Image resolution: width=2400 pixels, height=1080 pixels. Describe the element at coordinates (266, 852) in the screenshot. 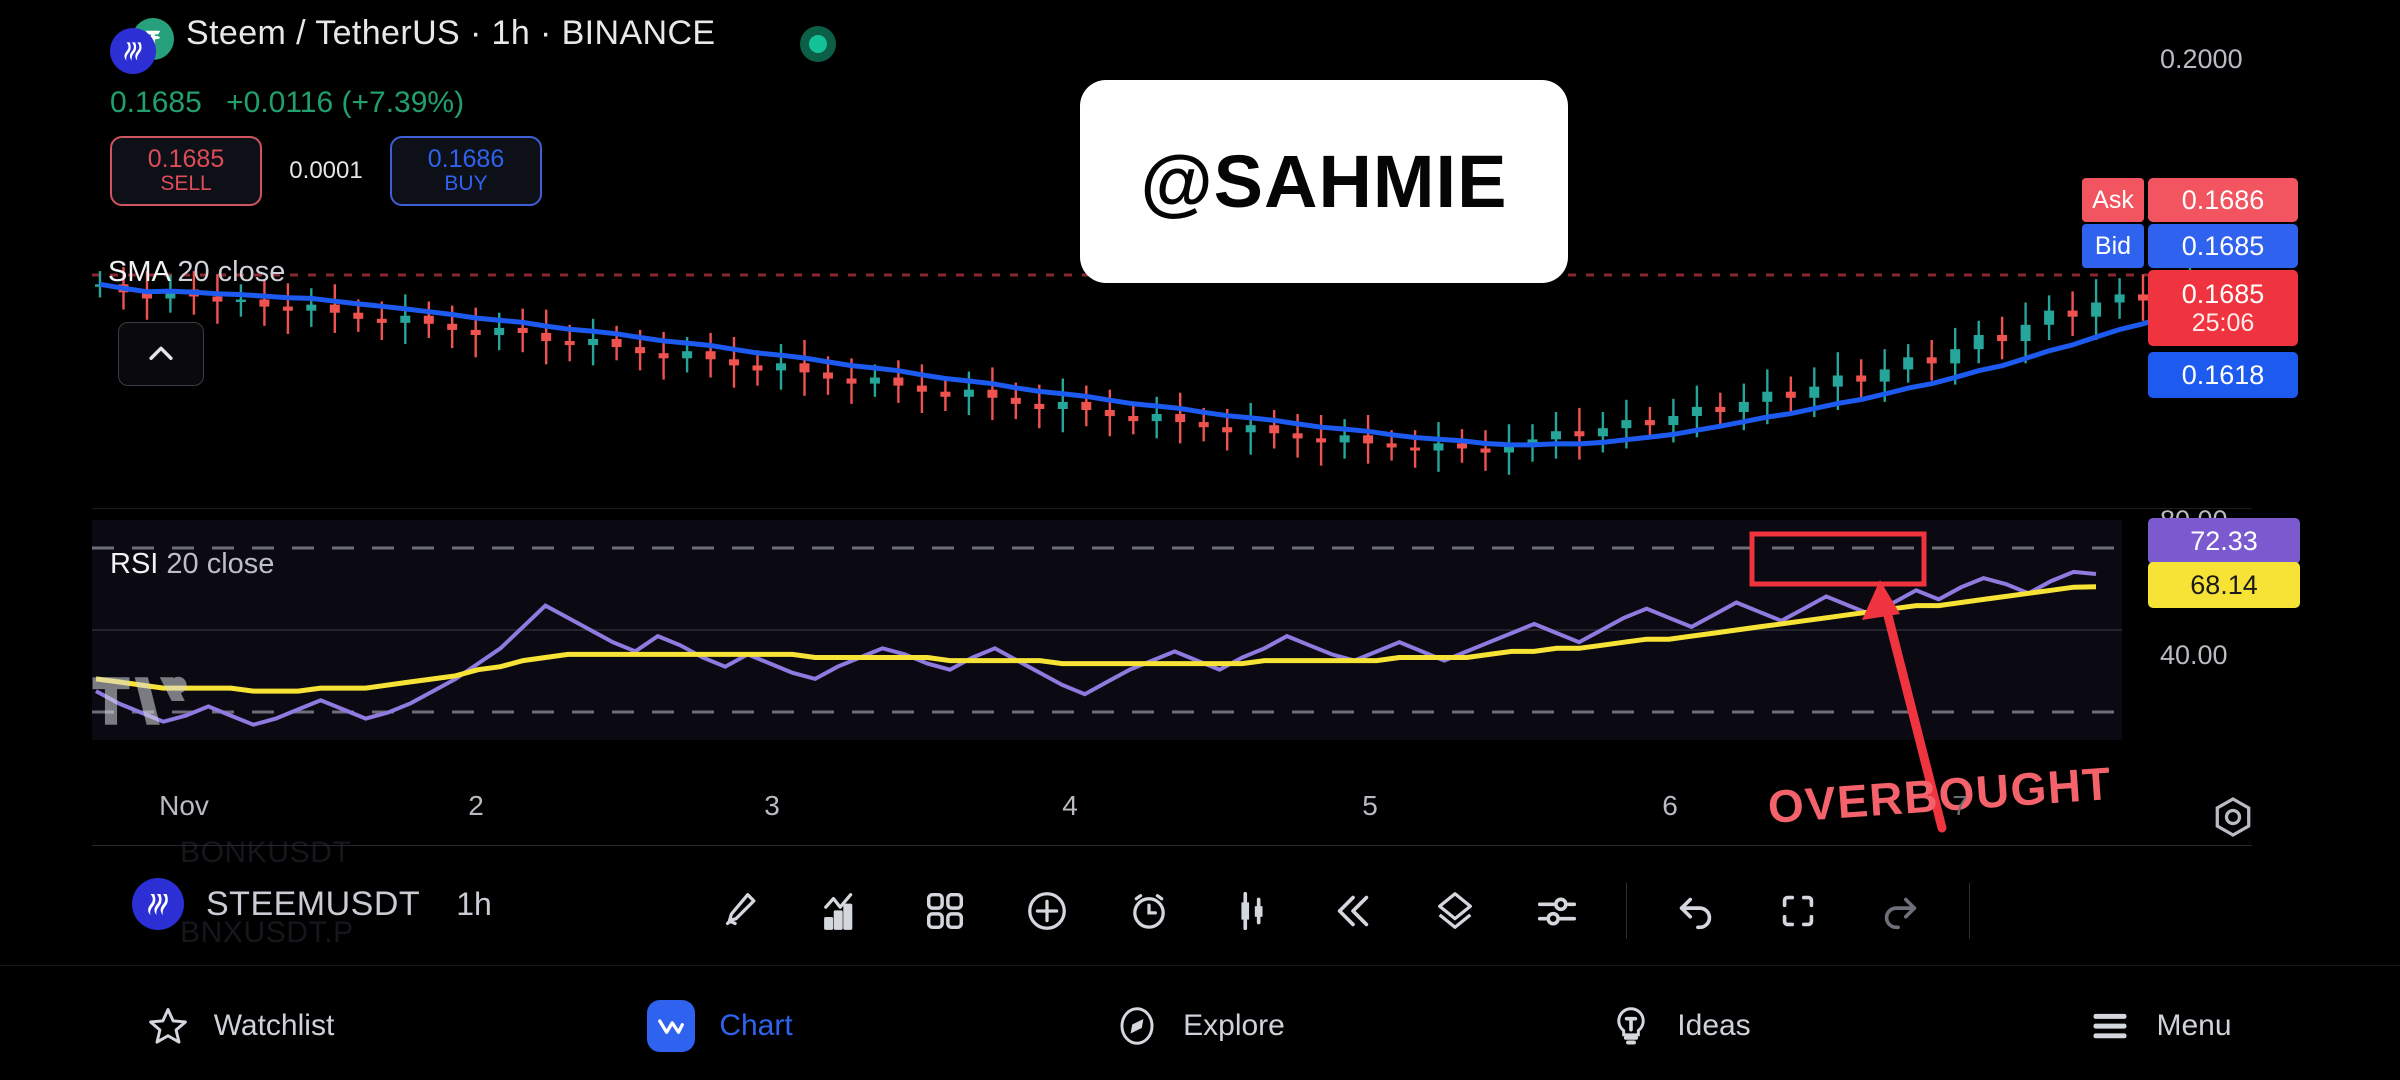

I see `ghost-row-1: BONKUSDT` at that location.